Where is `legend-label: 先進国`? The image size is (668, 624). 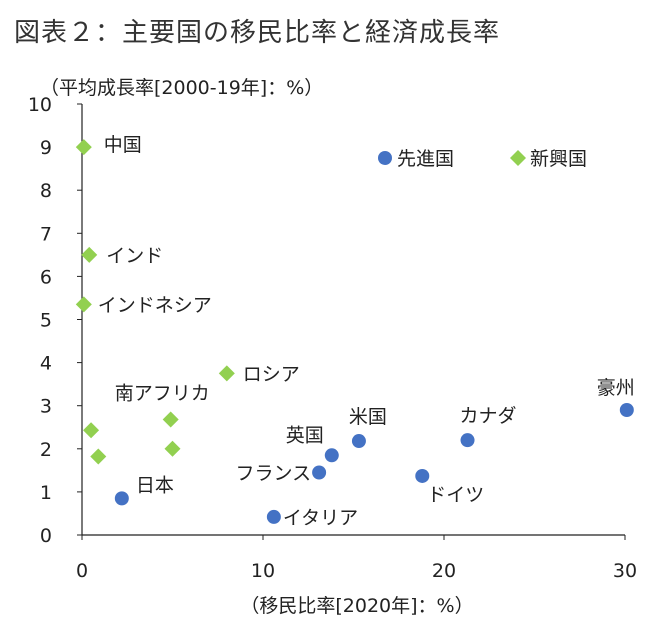 legend-label: 先進国 is located at coordinates (425, 159).